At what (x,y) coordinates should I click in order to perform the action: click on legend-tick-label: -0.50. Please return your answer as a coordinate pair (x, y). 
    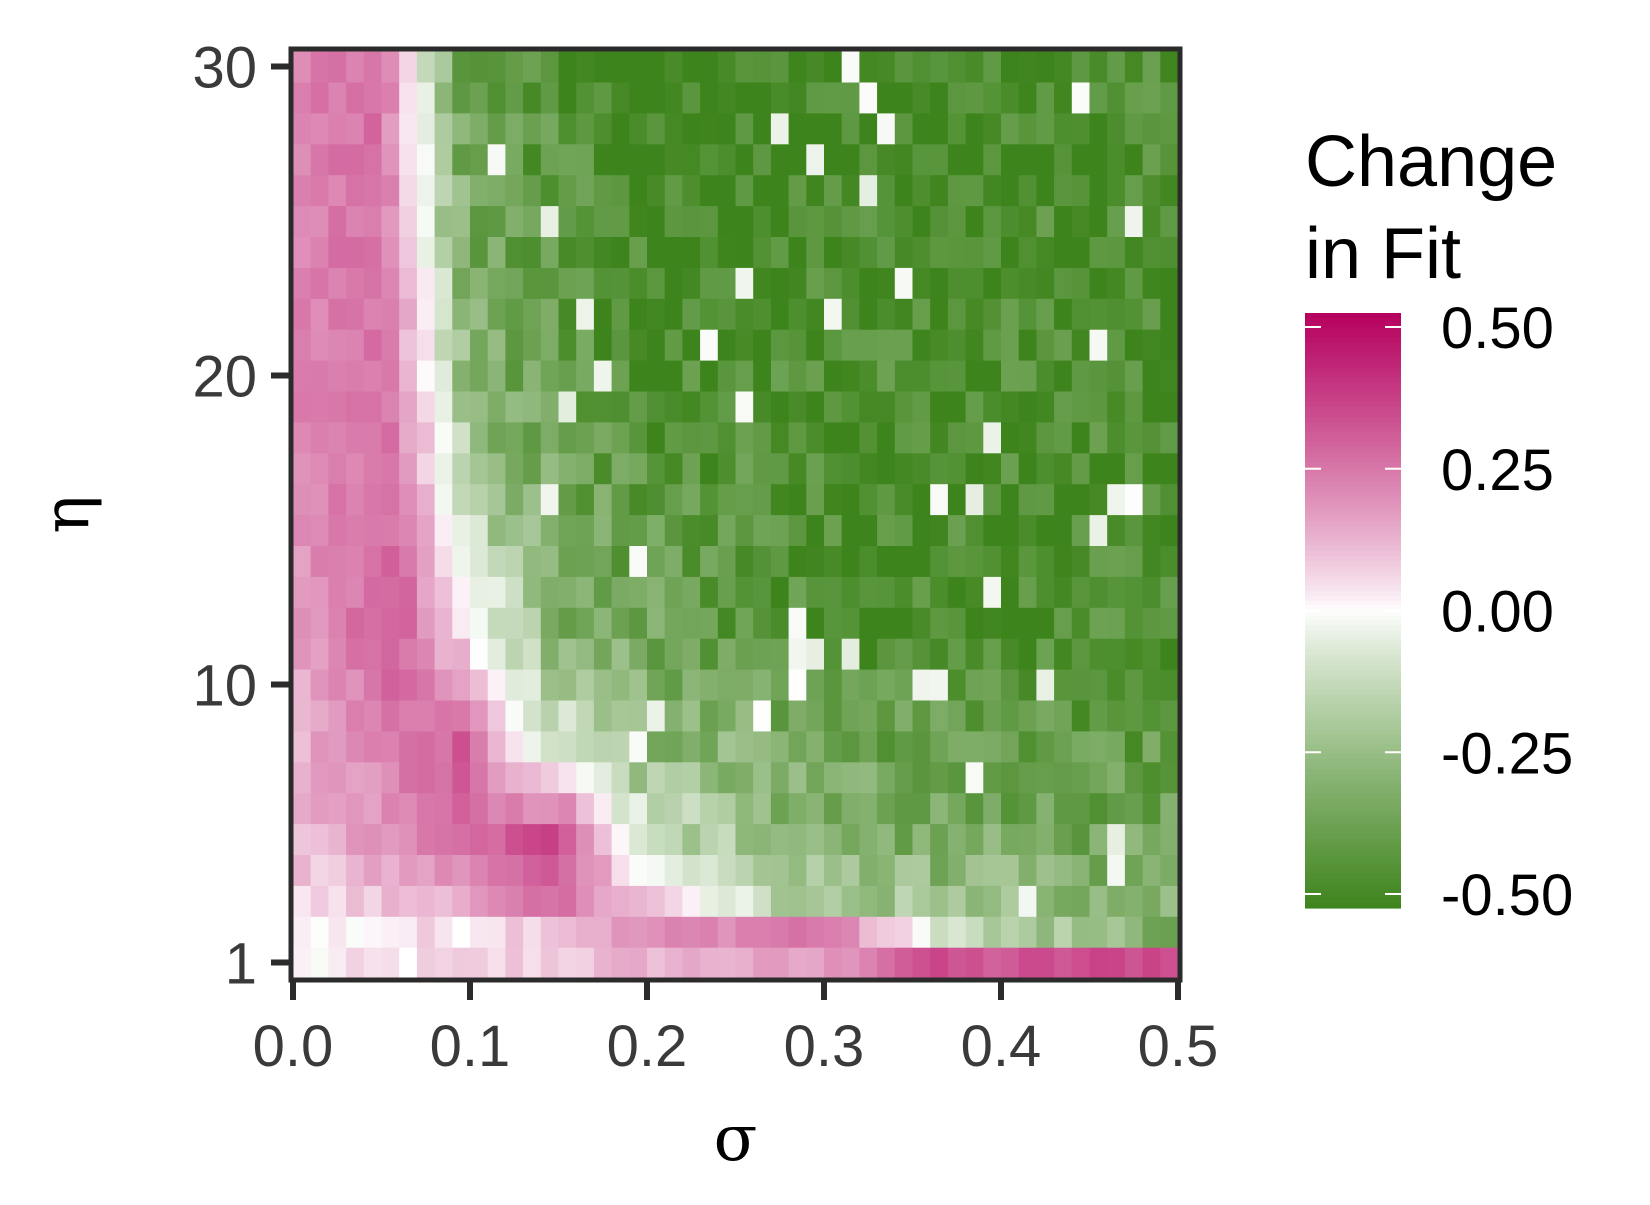
    Looking at the image, I should click on (1507, 895).